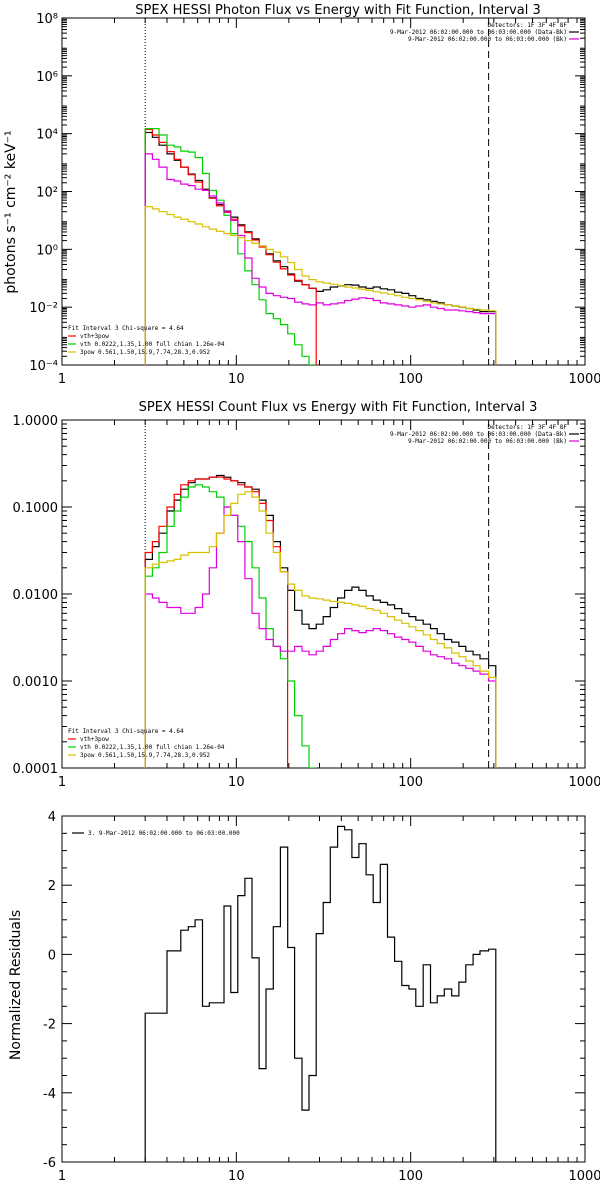 The width and height of the screenshot is (600, 1200). Describe the element at coordinates (52, 955) in the screenshot. I see `y-tick-label: 0` at that location.